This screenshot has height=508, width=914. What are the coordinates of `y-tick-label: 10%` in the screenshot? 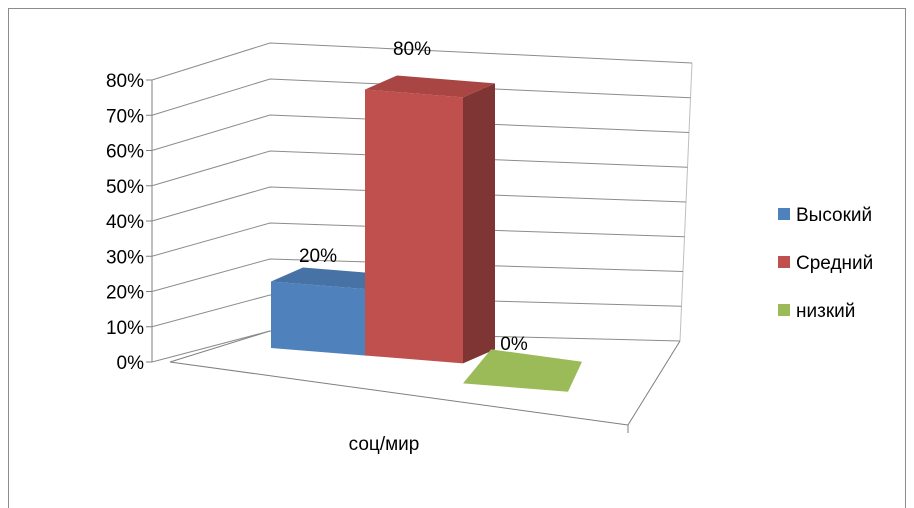 It's located at (125, 328).